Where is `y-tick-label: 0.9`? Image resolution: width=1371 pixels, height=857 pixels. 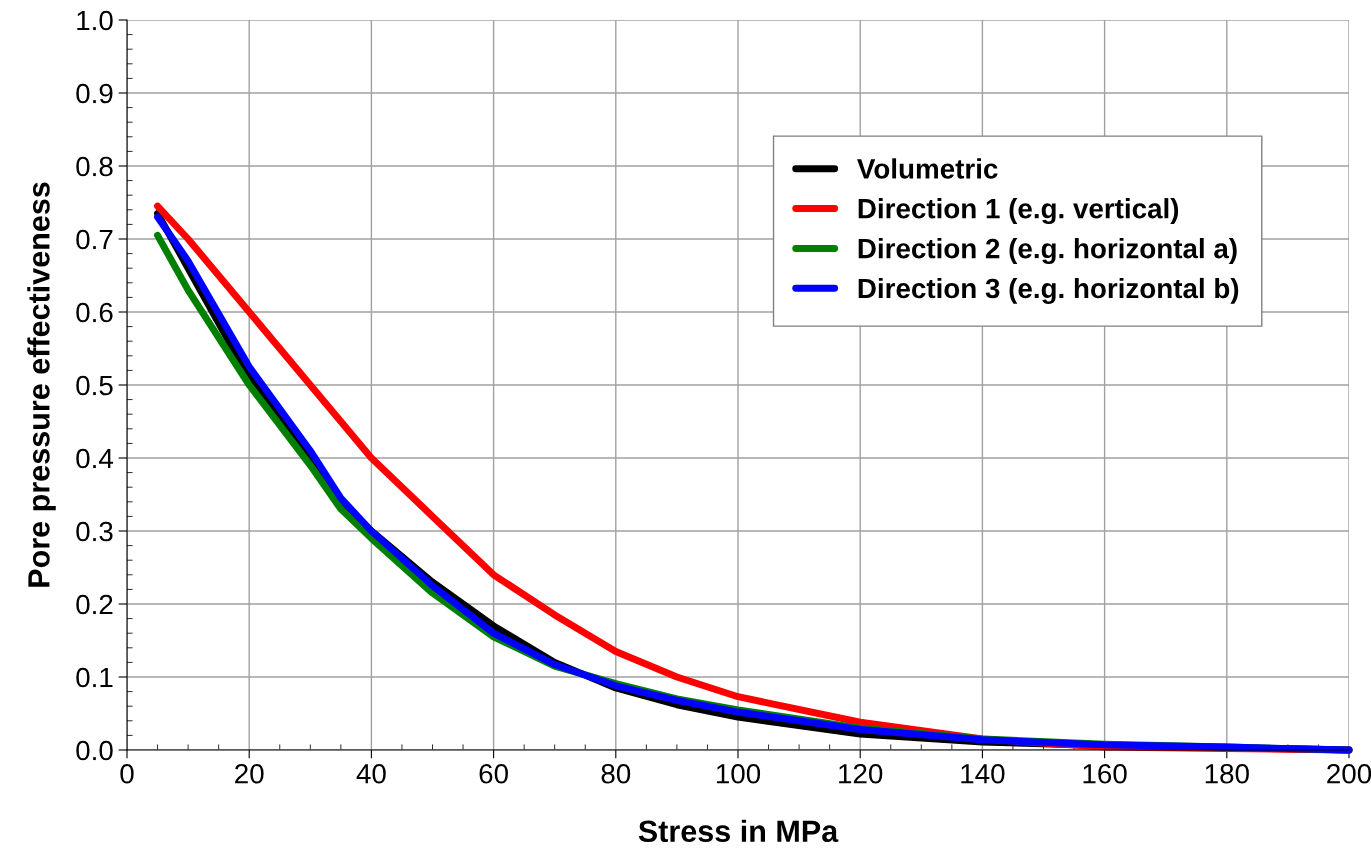
y-tick-label: 0.9 is located at coordinates (94, 93).